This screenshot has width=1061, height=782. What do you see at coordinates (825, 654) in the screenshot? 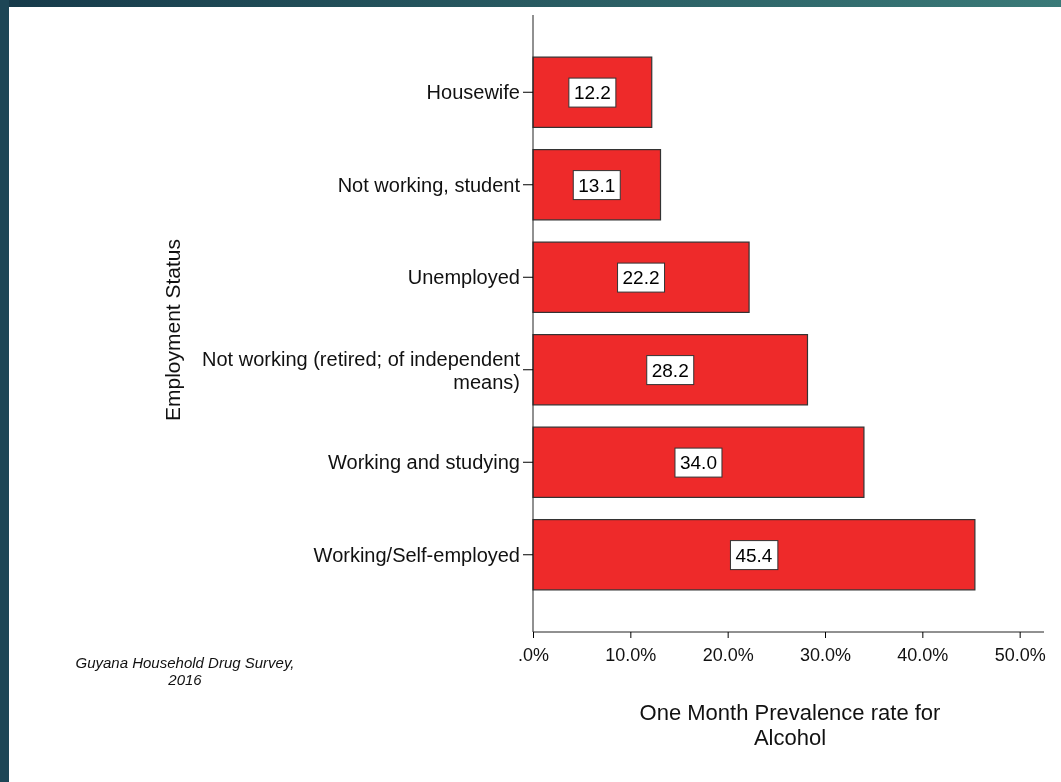
I see `x-tick-label: 30.0%` at bounding box center [825, 654].